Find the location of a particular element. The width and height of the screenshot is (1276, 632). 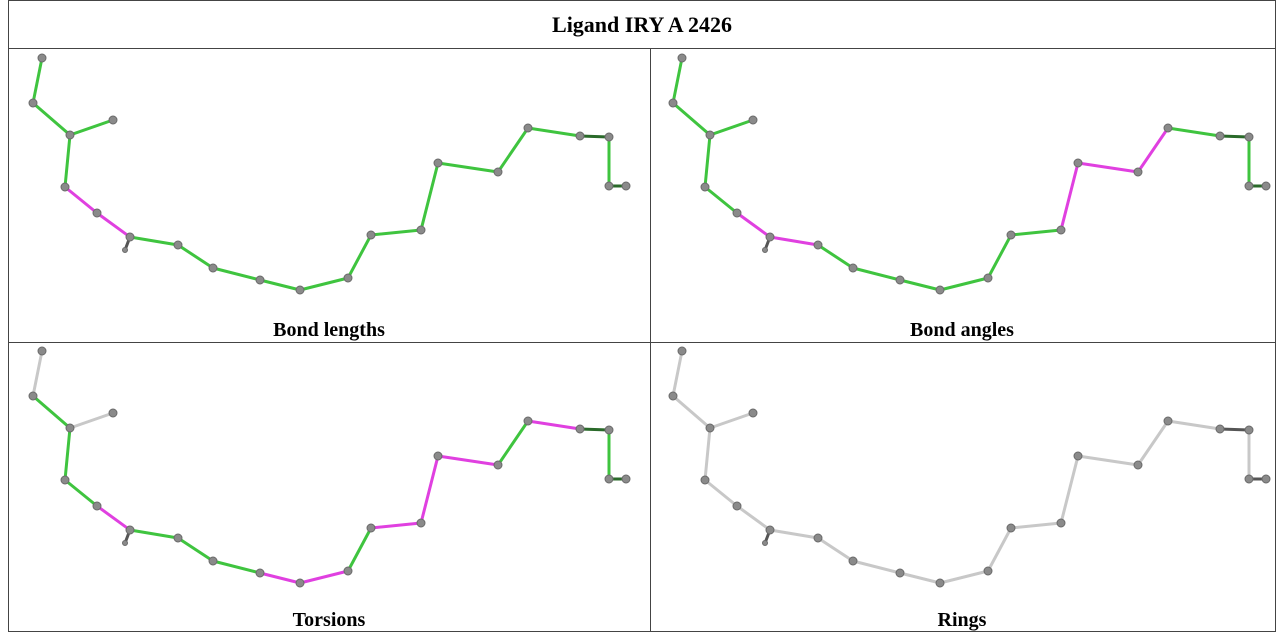

panel-label: Rings is located at coordinates (962, 620).